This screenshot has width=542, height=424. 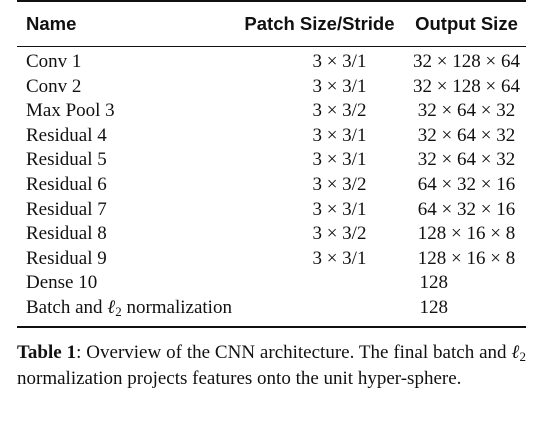 I want to click on row-name: Max Pool 3, so click(x=70, y=111).